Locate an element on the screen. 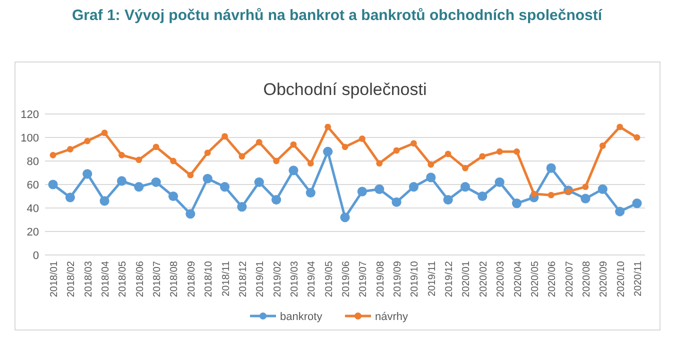  x-tick-label: 2019/04 is located at coordinates (312, 279).